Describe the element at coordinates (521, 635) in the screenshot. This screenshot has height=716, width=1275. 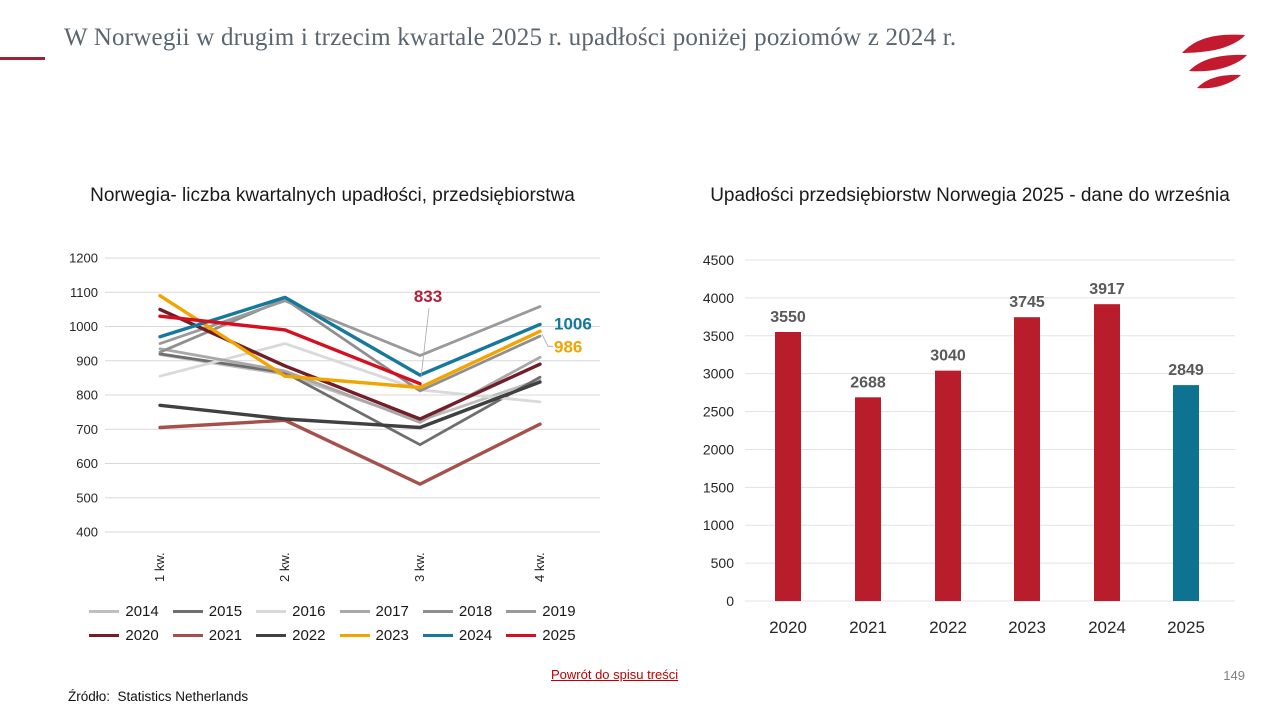
I see `legend-swatch-2025` at that location.